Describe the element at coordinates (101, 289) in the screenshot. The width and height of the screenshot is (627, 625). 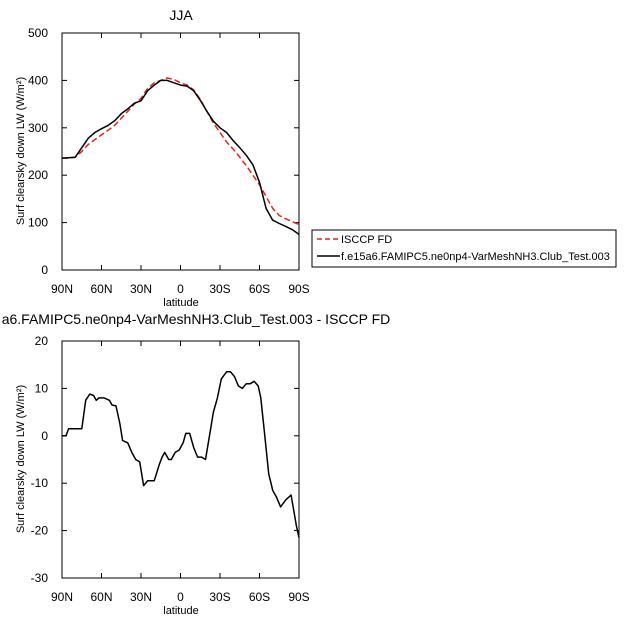
I see `top-chart-x-tick-label: 60N` at that location.